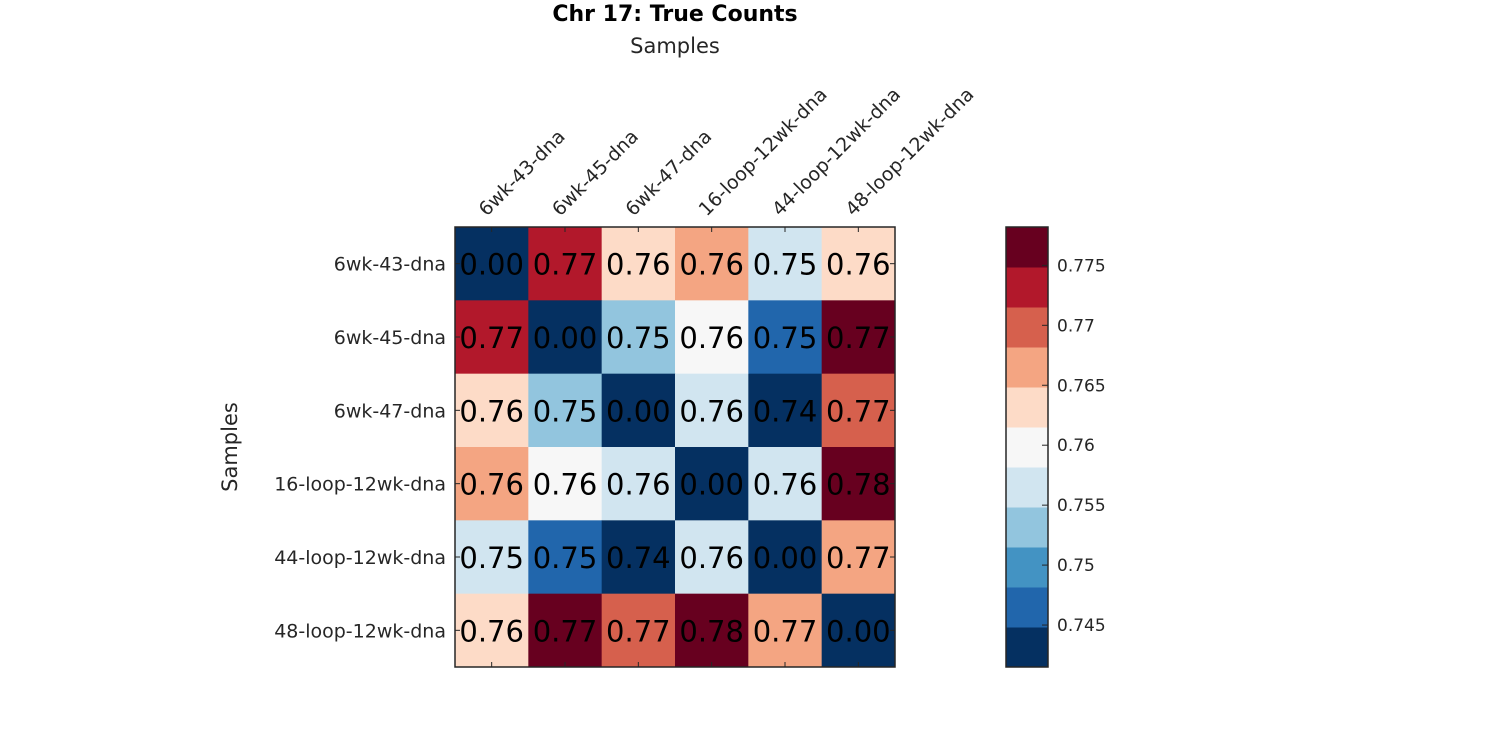 The image size is (1500, 750). I want to click on y-tick-label: 6wk-45-dna, so click(390, 338).